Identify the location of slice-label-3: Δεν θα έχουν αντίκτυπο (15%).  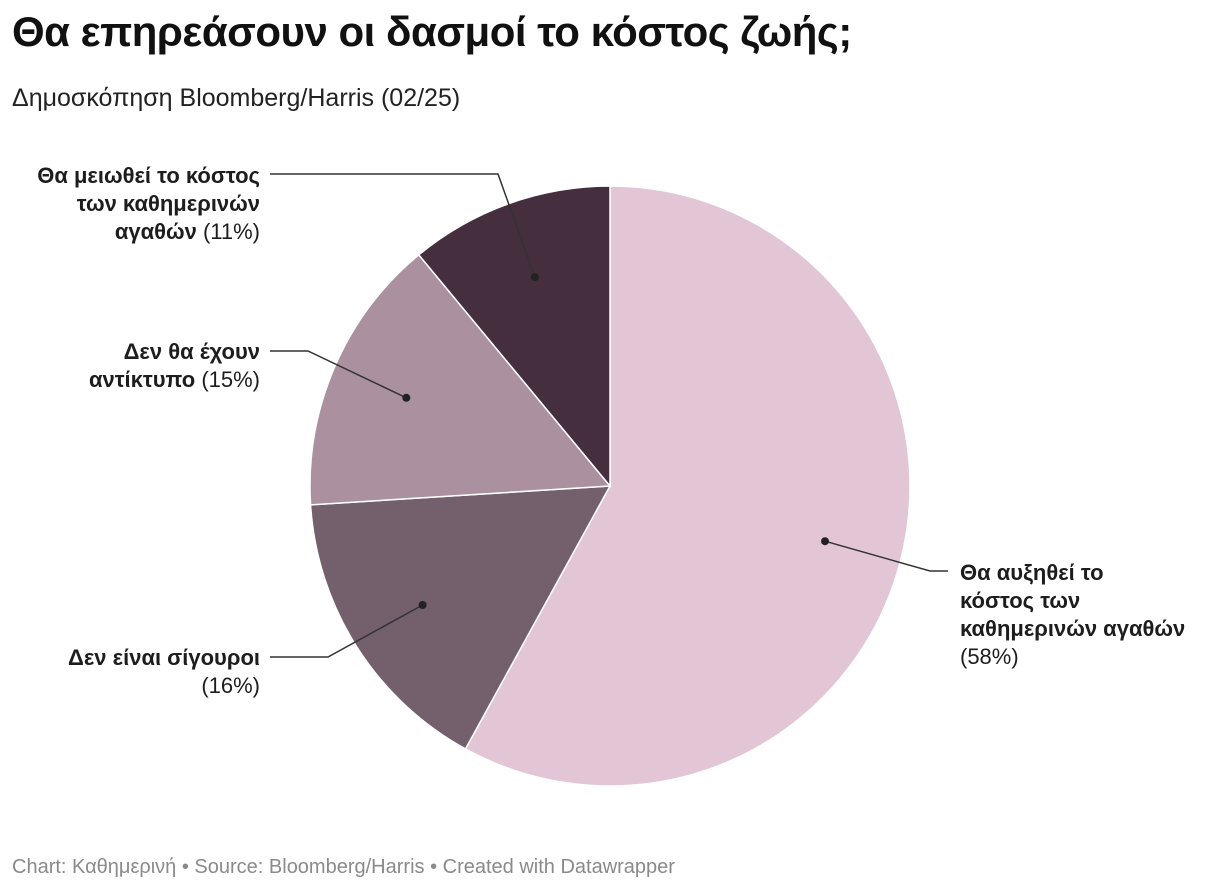
(174, 365).